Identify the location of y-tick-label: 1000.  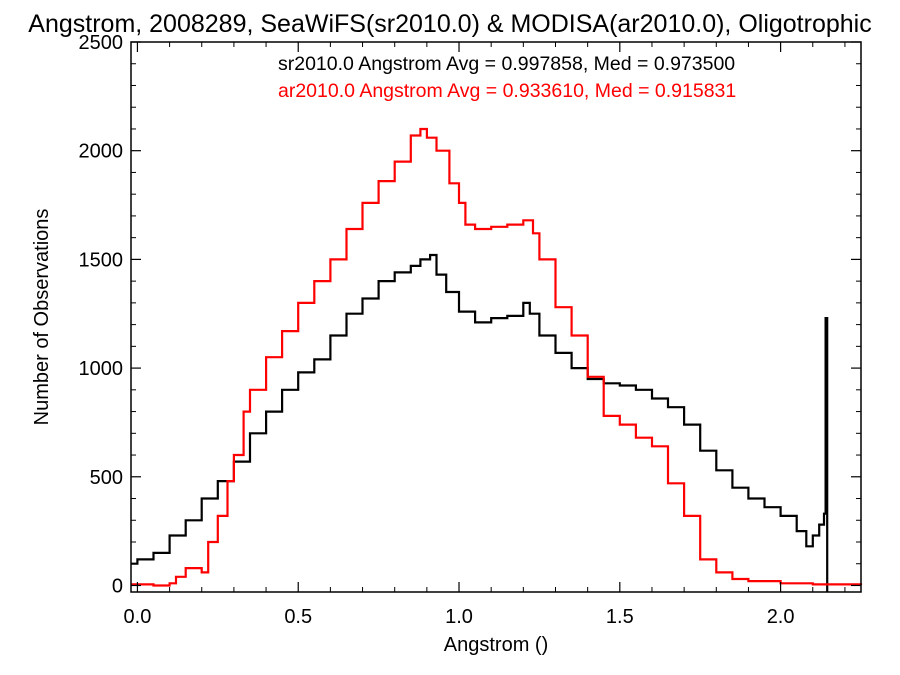
(101, 369).